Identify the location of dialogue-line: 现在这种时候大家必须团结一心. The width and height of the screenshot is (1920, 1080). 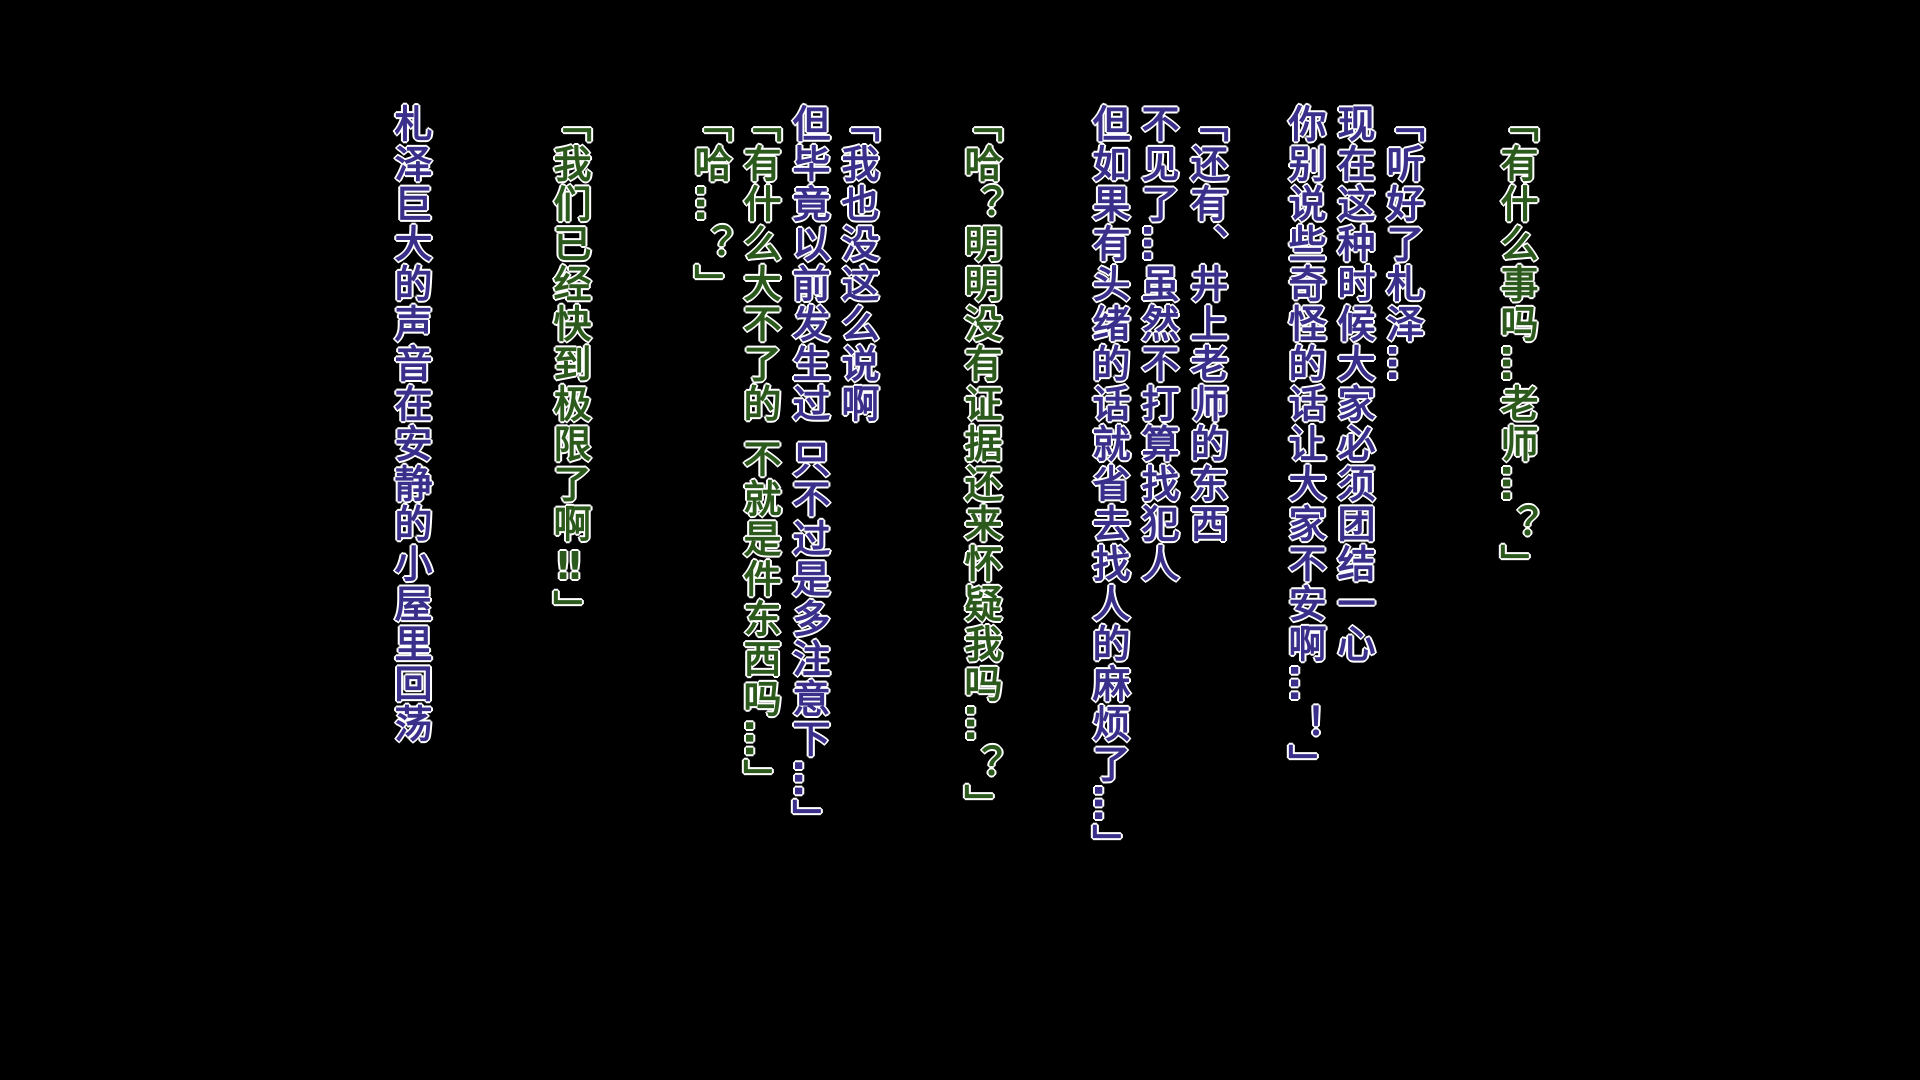
(1353, 384).